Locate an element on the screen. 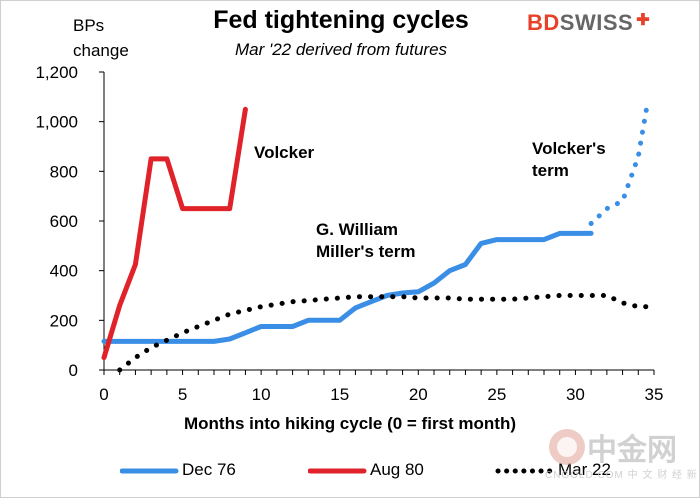  annotation-volcker: Volcker is located at coordinates (284, 153).